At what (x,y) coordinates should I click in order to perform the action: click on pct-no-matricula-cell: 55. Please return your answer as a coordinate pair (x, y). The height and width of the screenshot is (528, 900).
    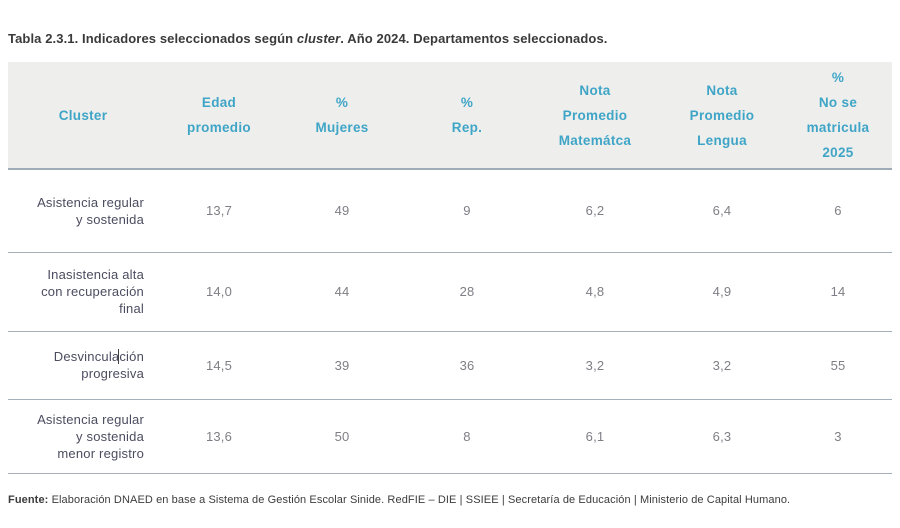
    Looking at the image, I should click on (838, 365).